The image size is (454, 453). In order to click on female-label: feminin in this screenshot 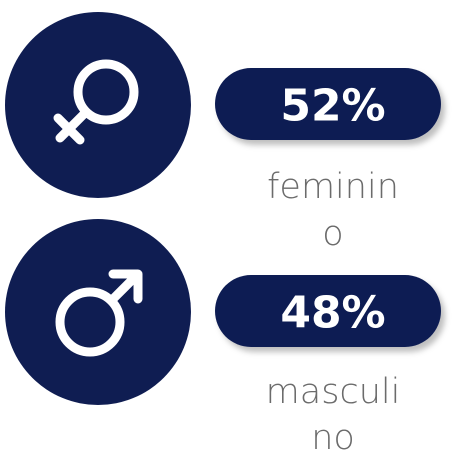, I will do `click(333, 187)`.